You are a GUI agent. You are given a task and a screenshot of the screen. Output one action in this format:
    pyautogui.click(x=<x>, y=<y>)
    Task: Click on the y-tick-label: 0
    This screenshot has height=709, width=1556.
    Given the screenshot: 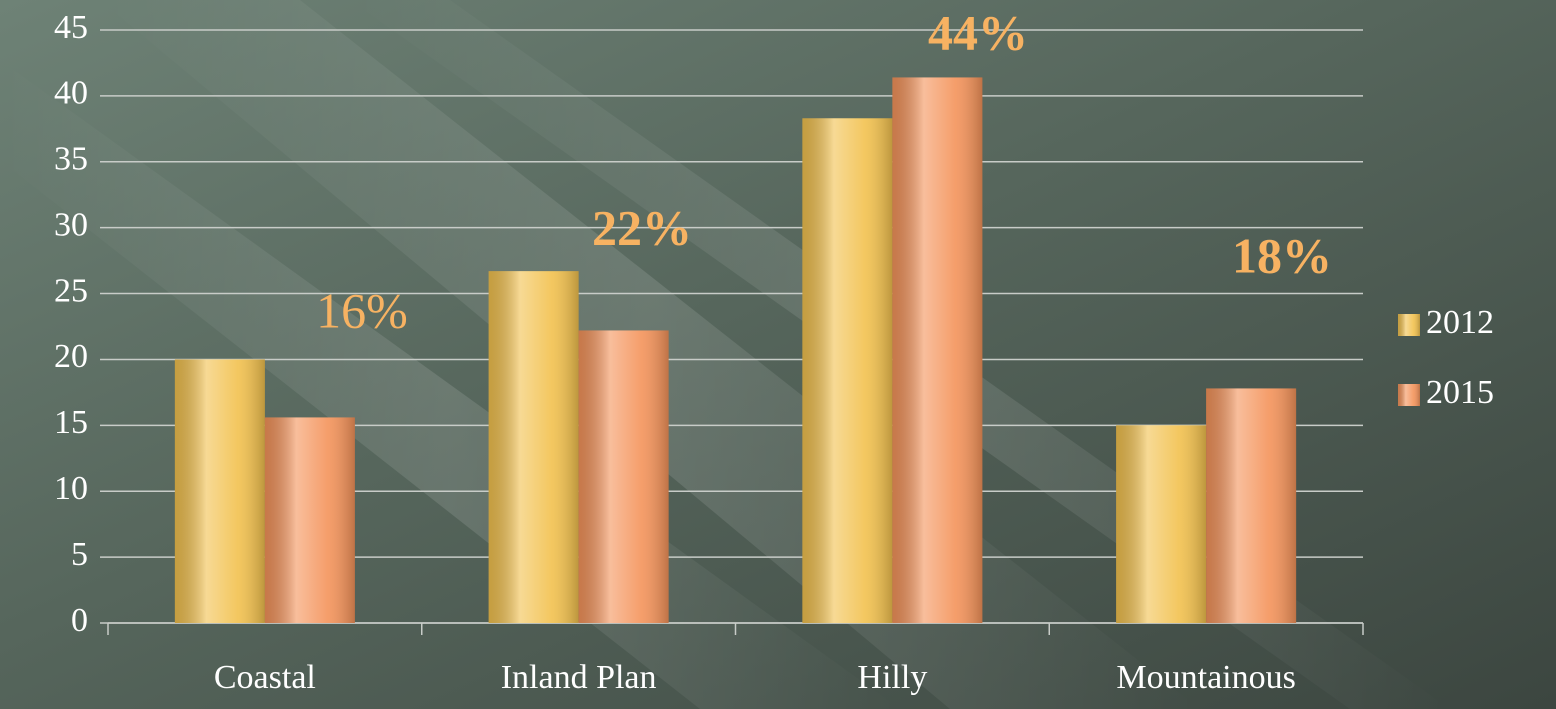 What is the action you would take?
    pyautogui.click(x=79, y=620)
    